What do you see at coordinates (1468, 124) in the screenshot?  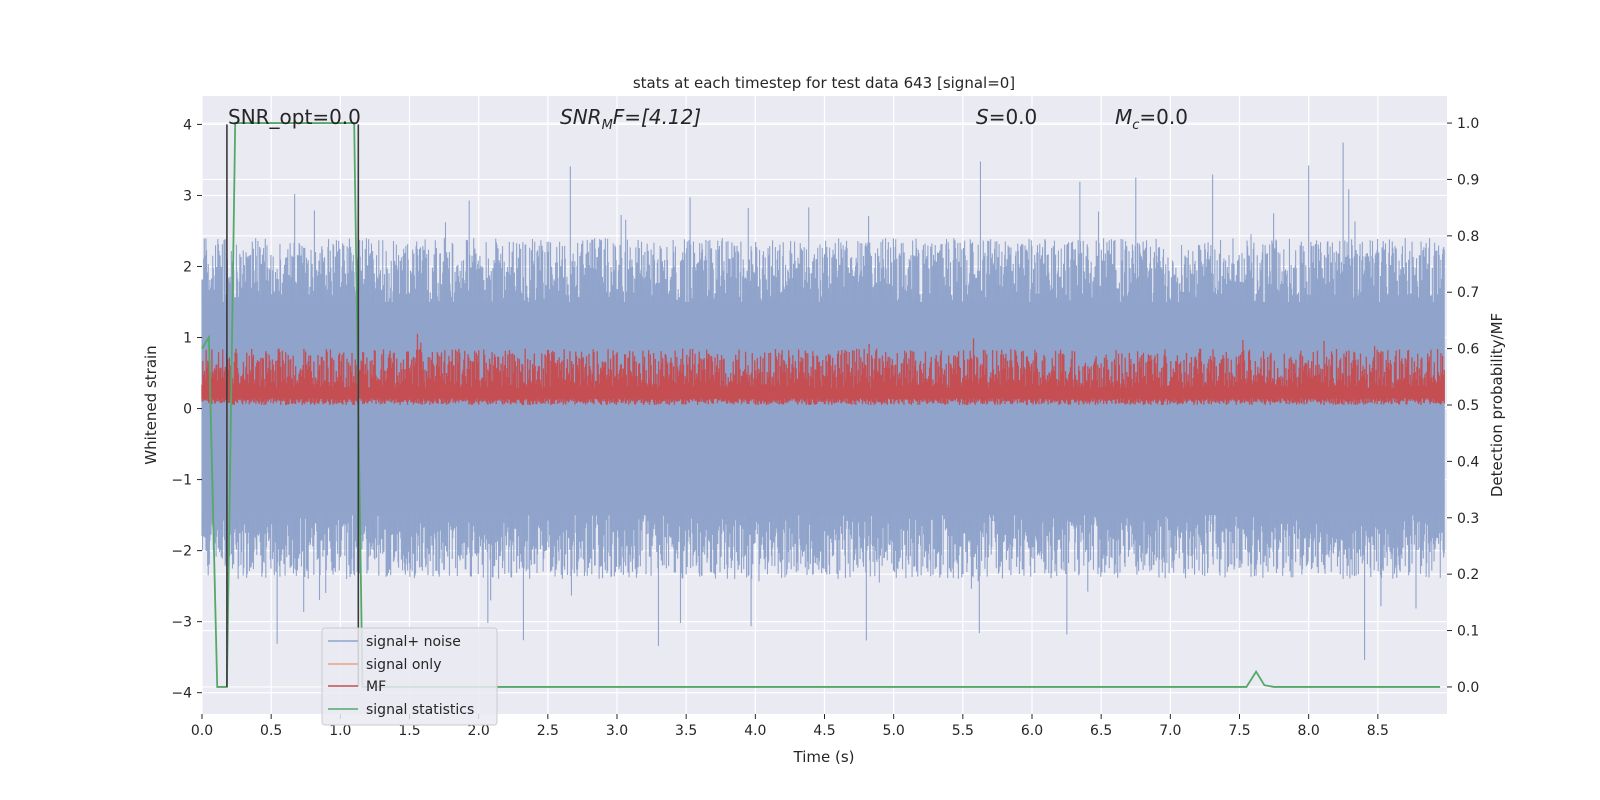 I see `y-right-tick-label: 1.0` at bounding box center [1468, 124].